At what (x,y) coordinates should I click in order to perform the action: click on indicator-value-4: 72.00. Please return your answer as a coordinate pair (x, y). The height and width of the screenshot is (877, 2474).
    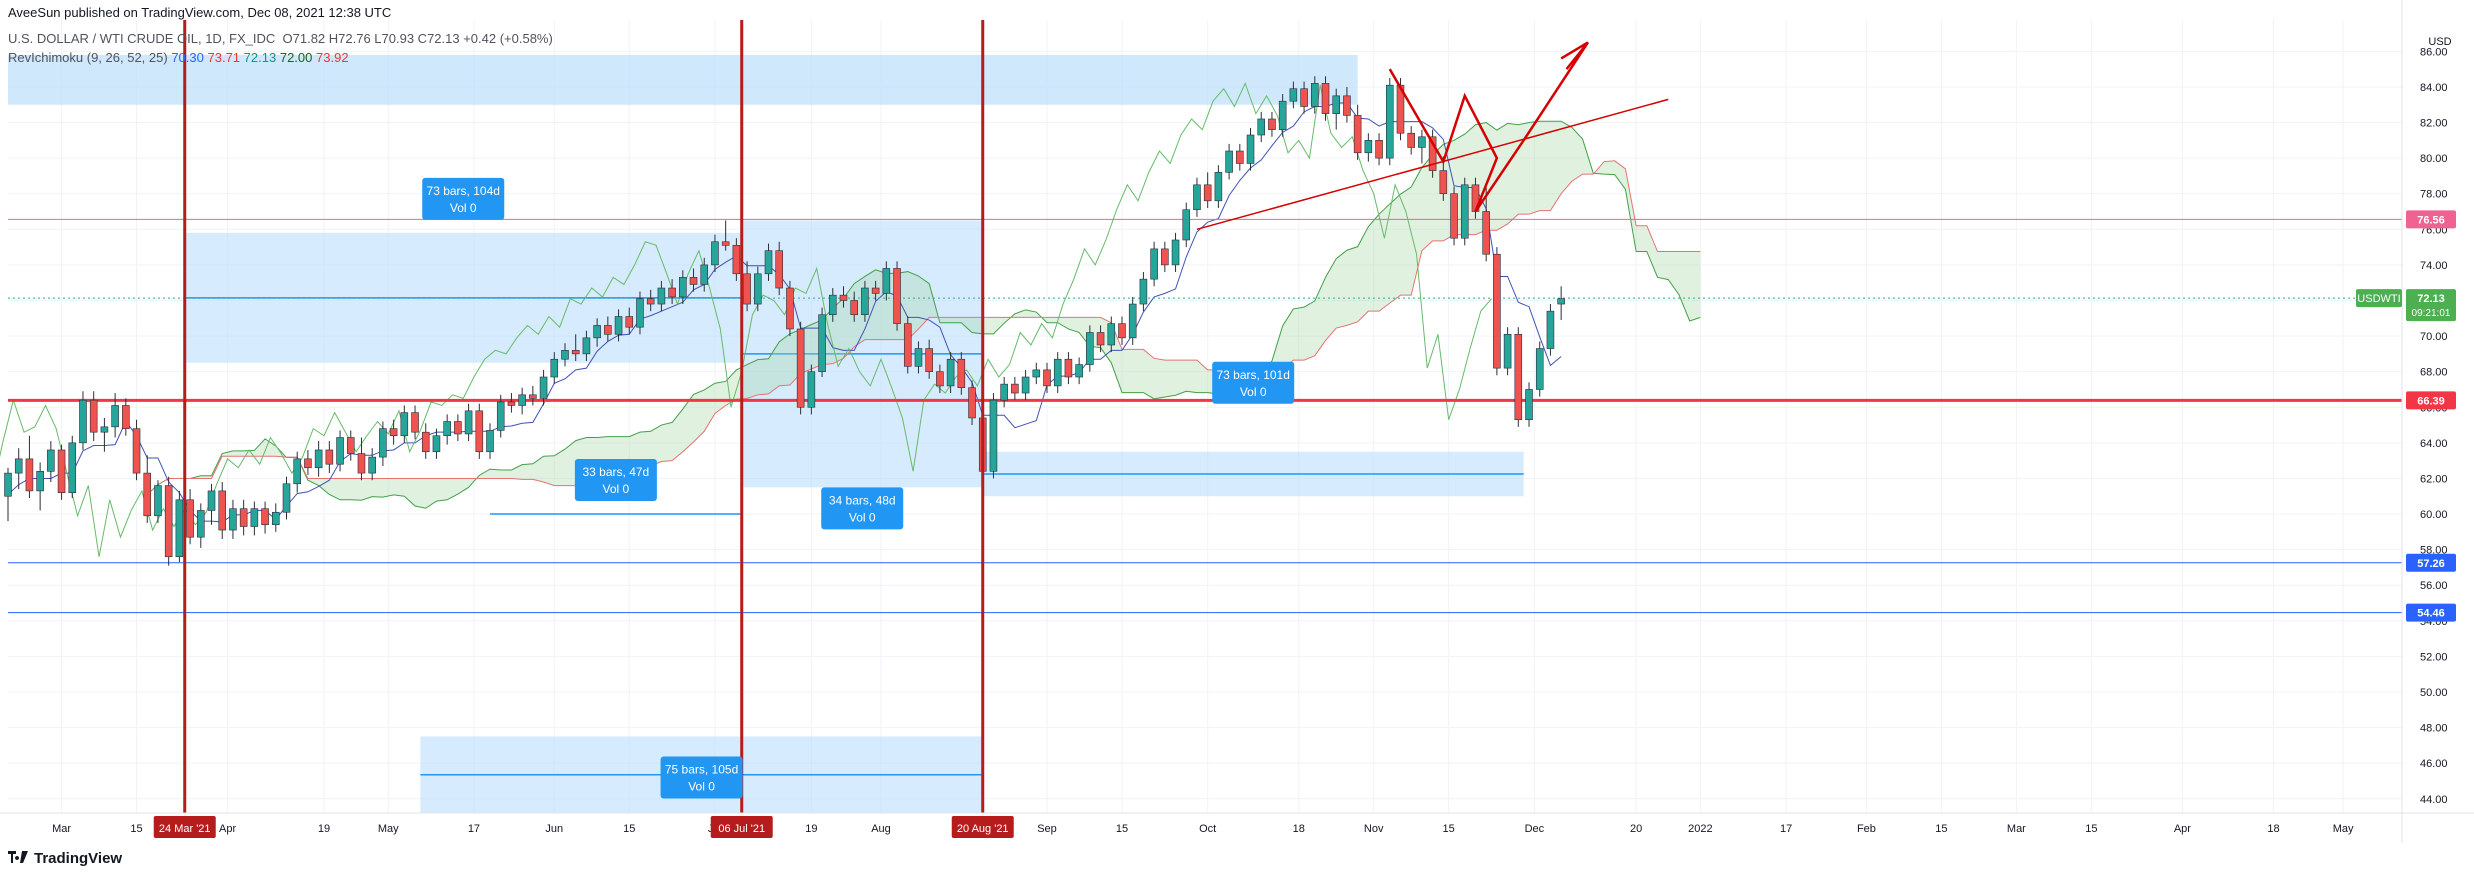
    Looking at the image, I should click on (296, 57).